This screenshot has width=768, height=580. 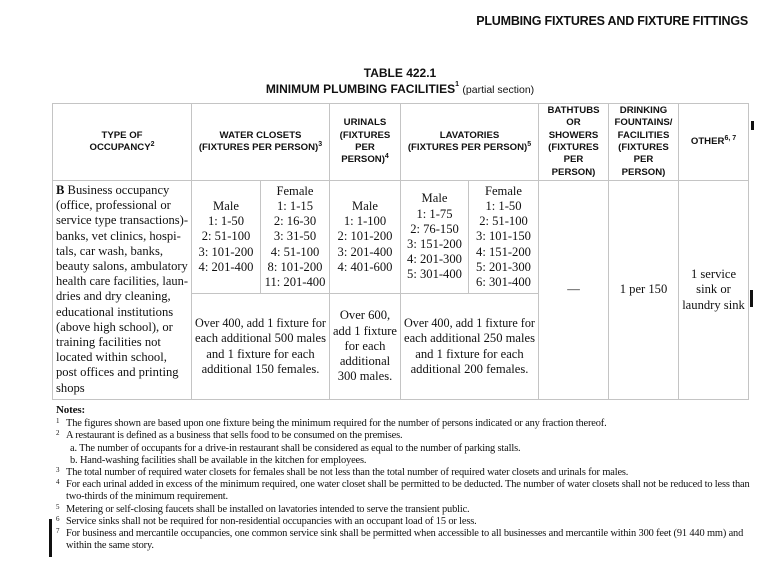 I want to click on bathtubs-cell: —, so click(x=573, y=290).